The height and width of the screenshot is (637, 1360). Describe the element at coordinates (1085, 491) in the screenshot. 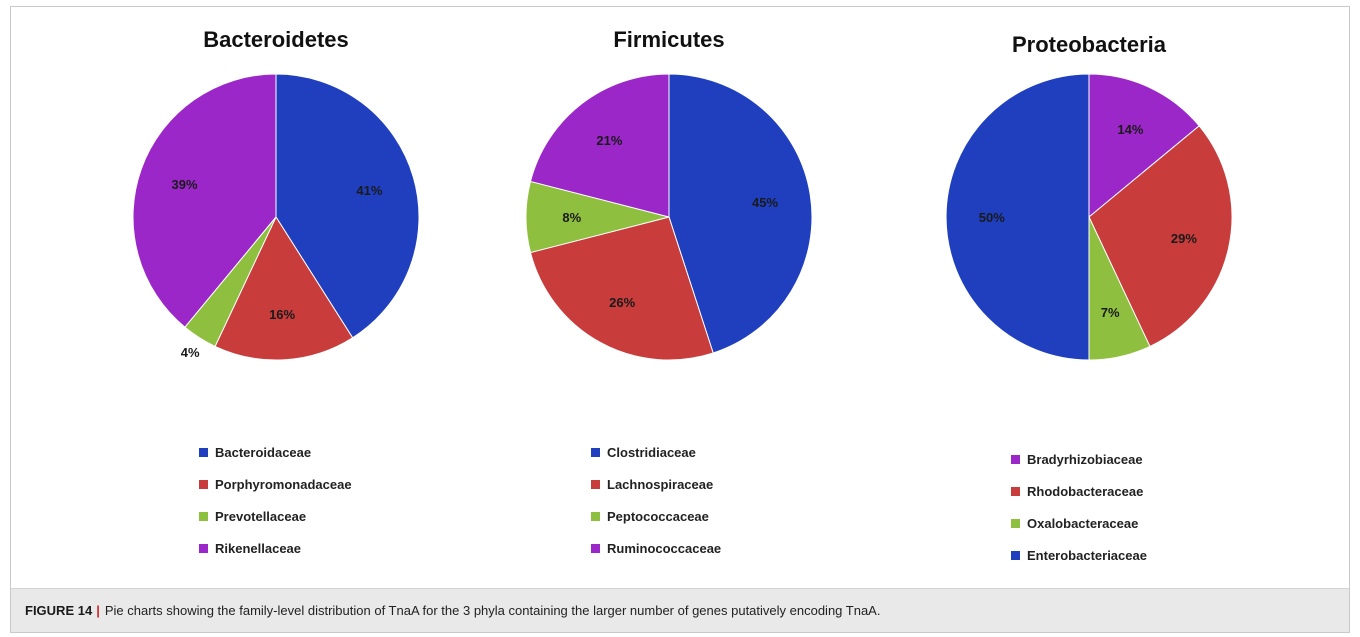

I see `legend-label: Rhodobacteraceae` at that location.